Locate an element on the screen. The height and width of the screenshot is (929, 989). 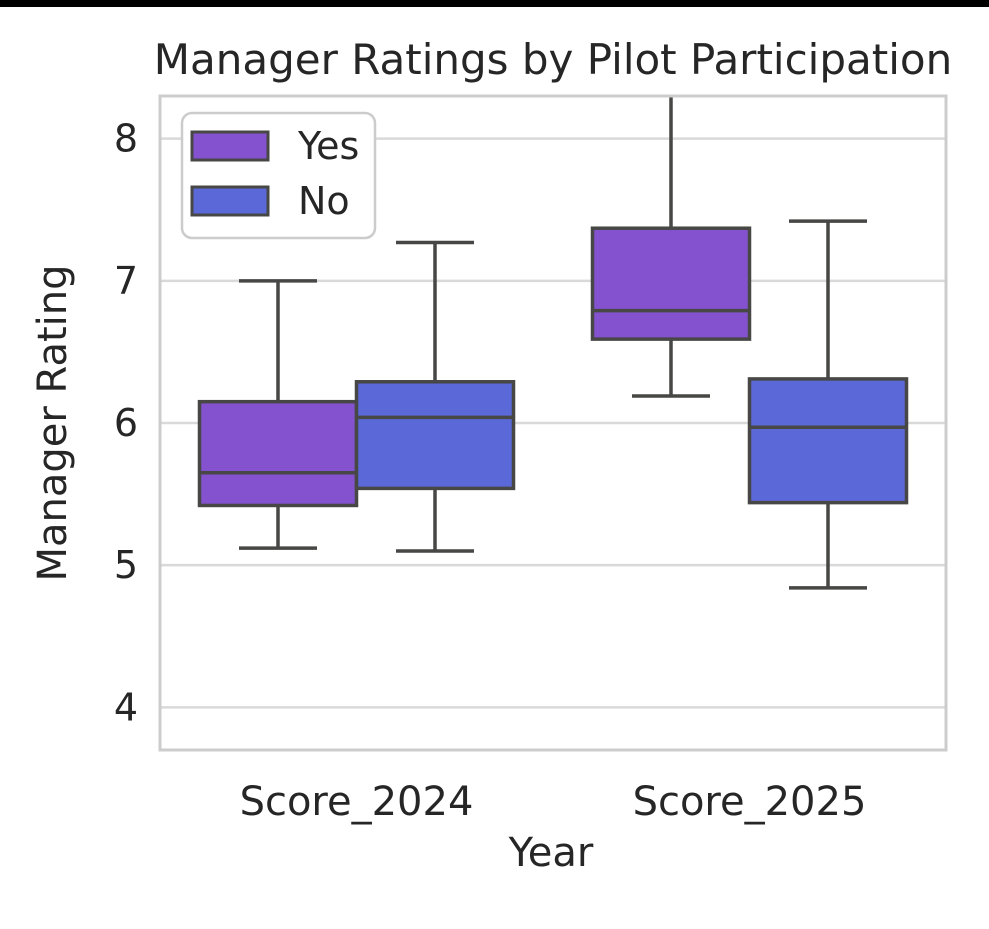
y-tick-label: 7 is located at coordinates (126, 281).